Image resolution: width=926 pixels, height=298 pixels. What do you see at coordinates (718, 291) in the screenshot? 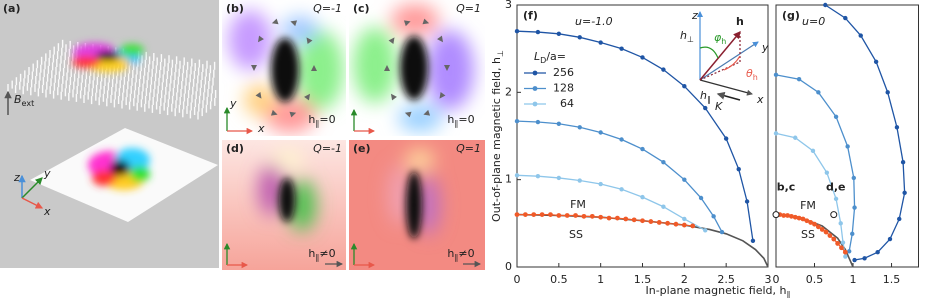
I see `x-axis-label: In-plane magnetic field, h∥` at bounding box center [718, 291].